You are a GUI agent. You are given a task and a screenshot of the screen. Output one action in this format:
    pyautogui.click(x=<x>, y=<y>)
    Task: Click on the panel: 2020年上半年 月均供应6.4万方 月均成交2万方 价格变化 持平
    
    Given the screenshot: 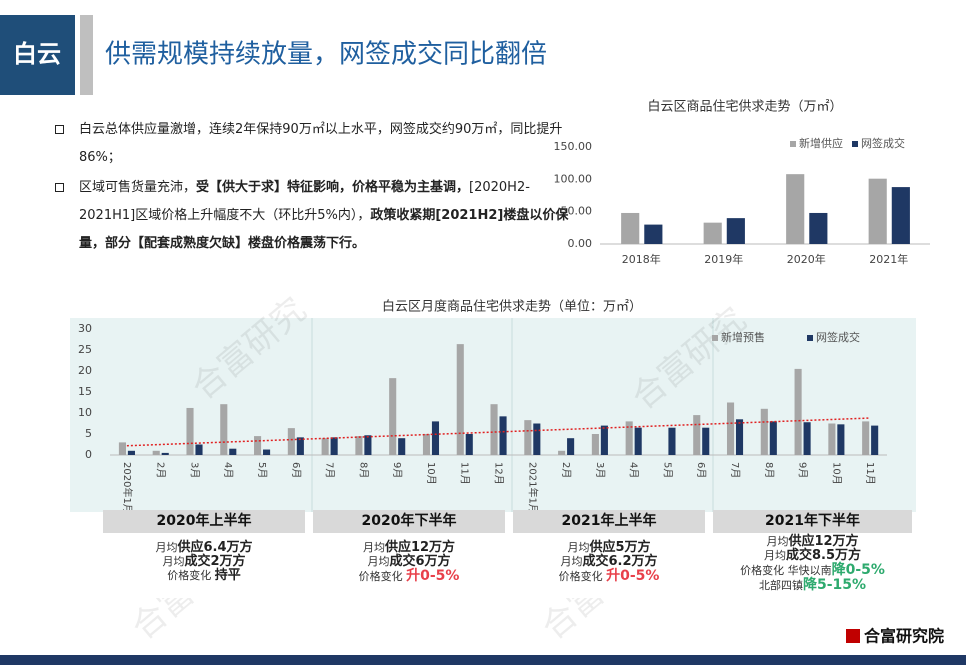 What is the action you would take?
    pyautogui.click(x=204, y=554)
    